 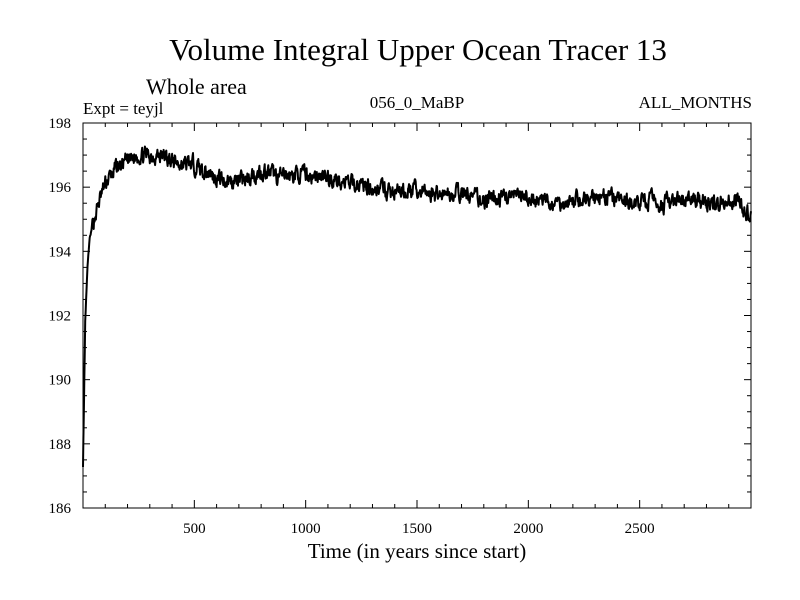 What do you see at coordinates (123, 108) in the screenshot?
I see `expt-label: Expt = teyjl` at bounding box center [123, 108].